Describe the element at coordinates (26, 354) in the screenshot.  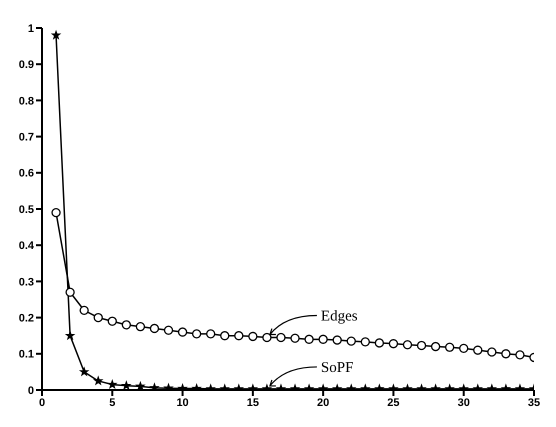
I see `y-tick-label: 0.1` at that location.